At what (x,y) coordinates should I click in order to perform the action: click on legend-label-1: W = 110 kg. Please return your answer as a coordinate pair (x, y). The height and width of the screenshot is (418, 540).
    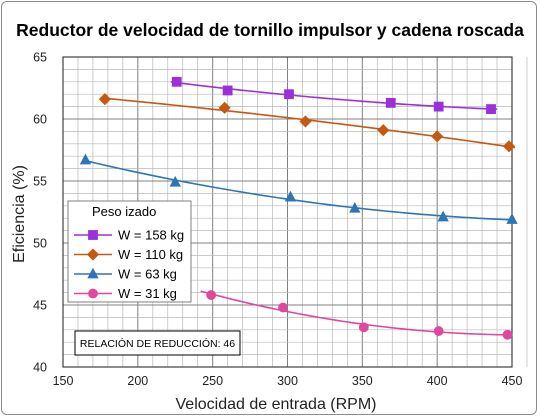
    Looking at the image, I should click on (150, 254).